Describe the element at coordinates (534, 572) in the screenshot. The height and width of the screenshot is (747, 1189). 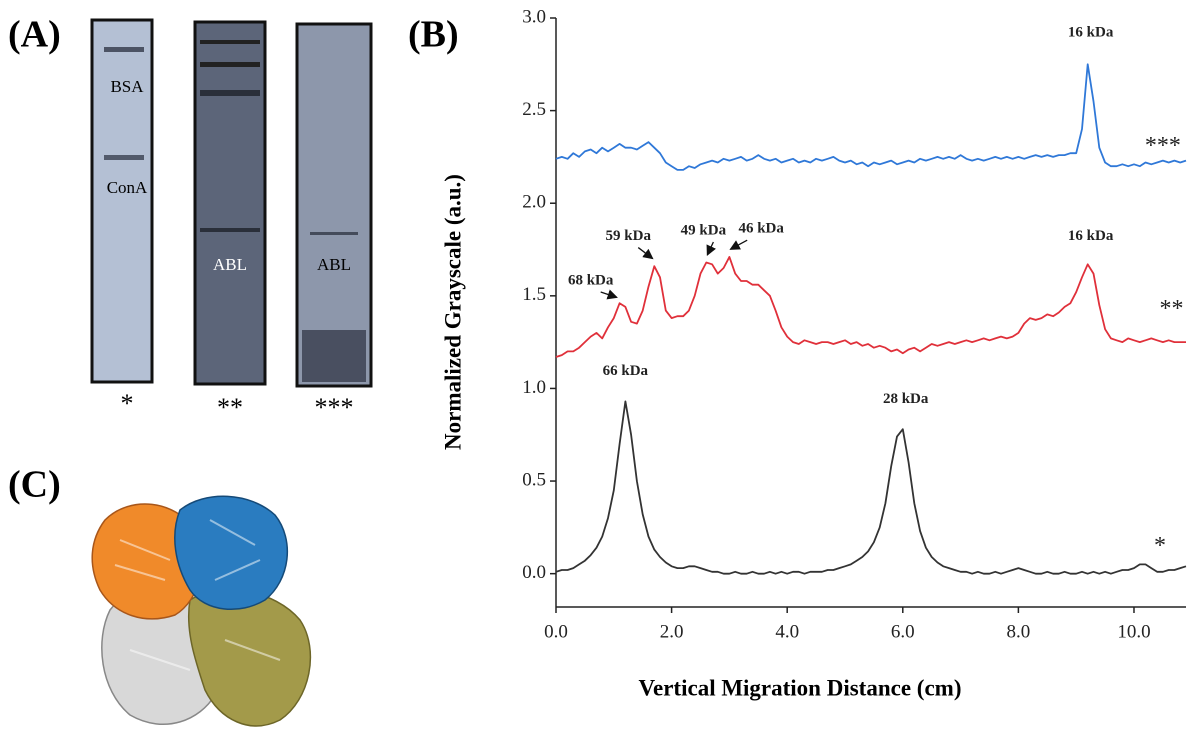
I see `y-tick-label: 0.0` at that location.